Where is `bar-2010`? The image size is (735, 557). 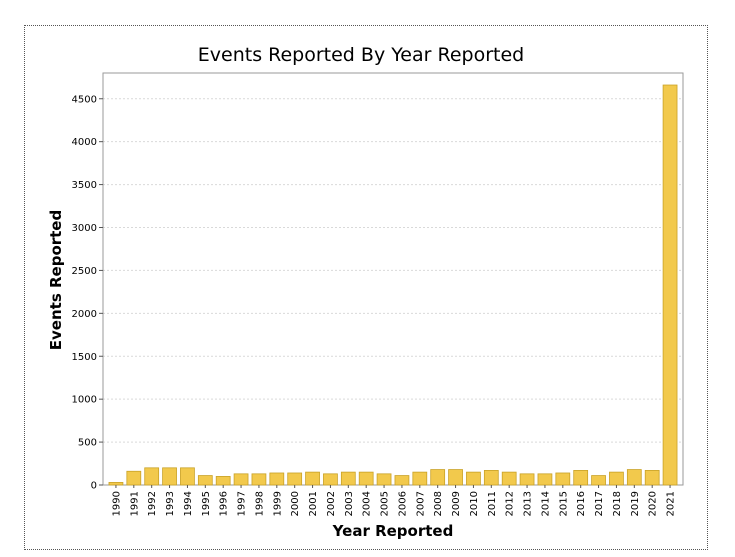 bar-2010 is located at coordinates (473, 478).